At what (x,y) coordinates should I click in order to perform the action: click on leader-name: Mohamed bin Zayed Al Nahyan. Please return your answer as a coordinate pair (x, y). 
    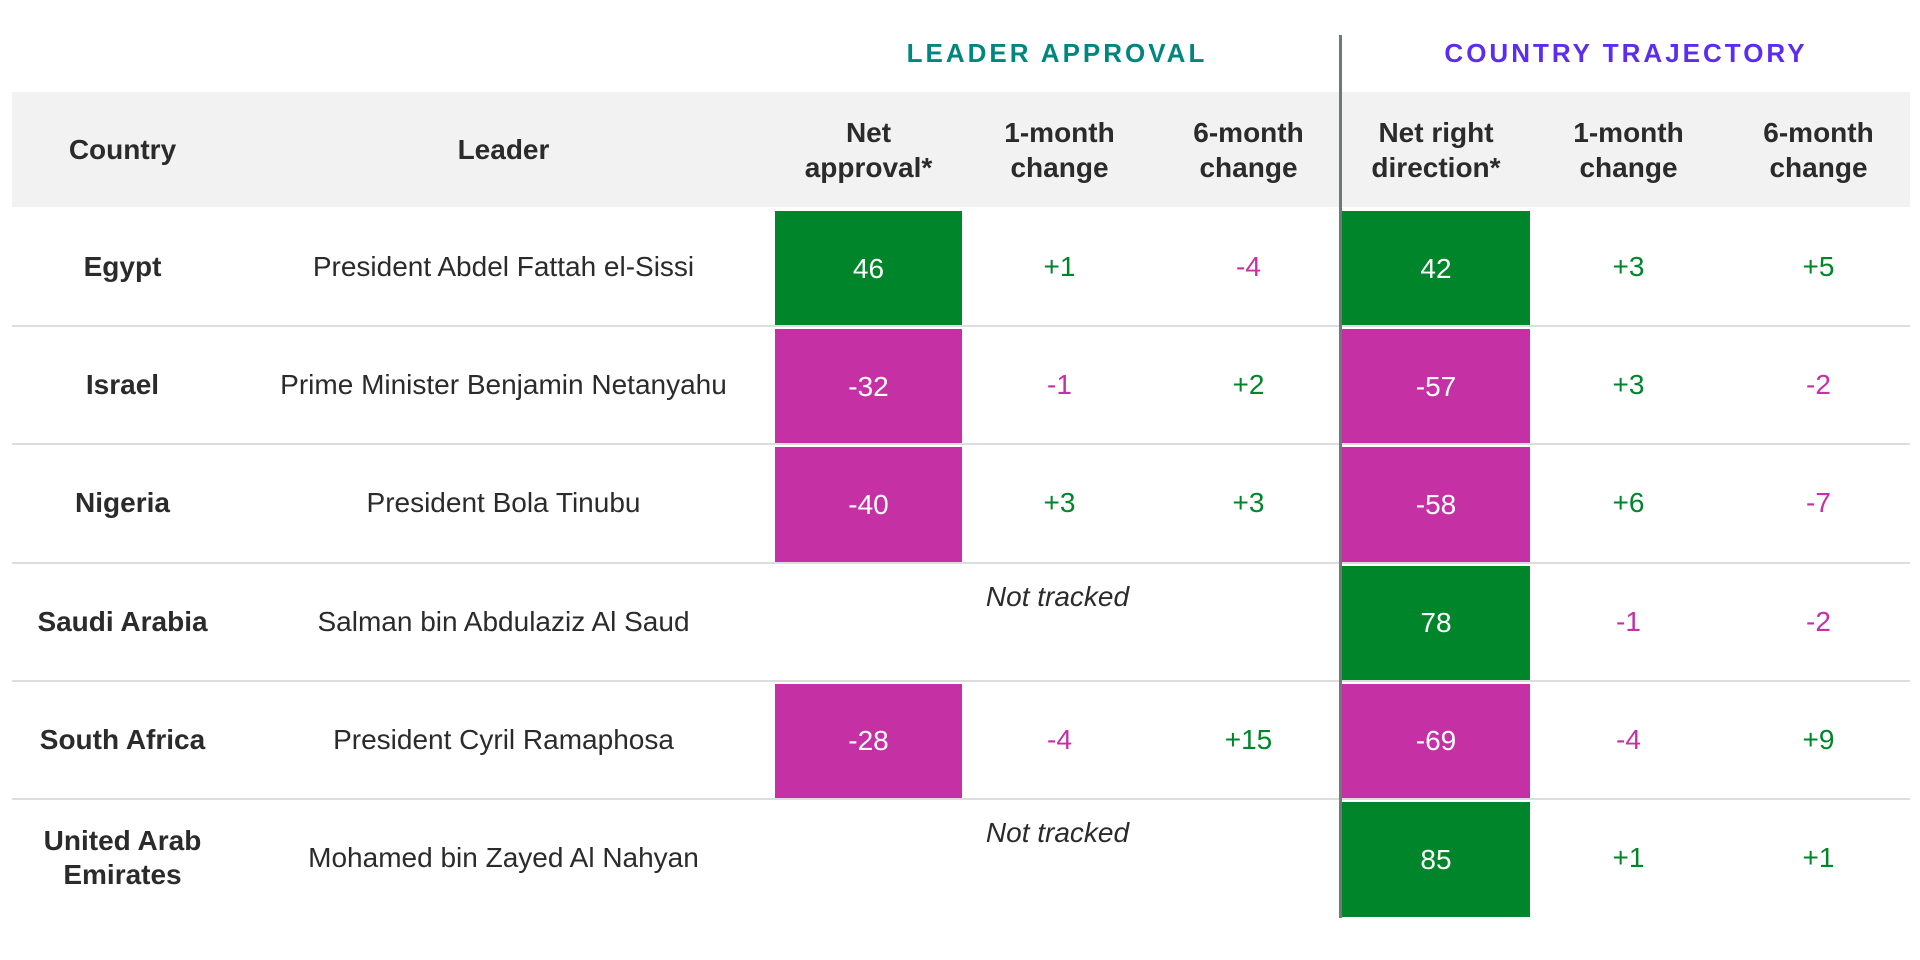
    Looking at the image, I should click on (503, 858).